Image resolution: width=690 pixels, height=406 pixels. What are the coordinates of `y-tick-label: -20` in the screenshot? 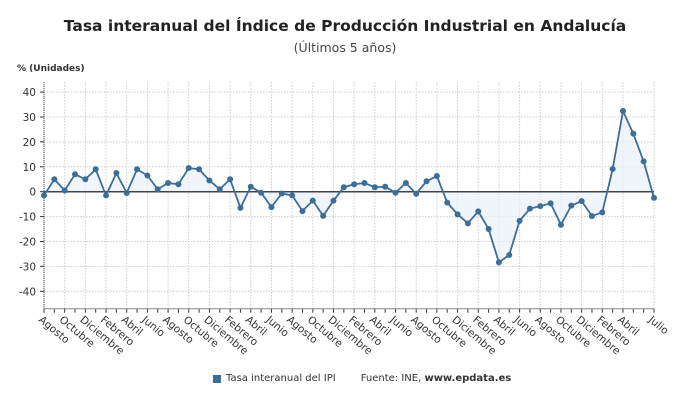 It's located at (27, 243).